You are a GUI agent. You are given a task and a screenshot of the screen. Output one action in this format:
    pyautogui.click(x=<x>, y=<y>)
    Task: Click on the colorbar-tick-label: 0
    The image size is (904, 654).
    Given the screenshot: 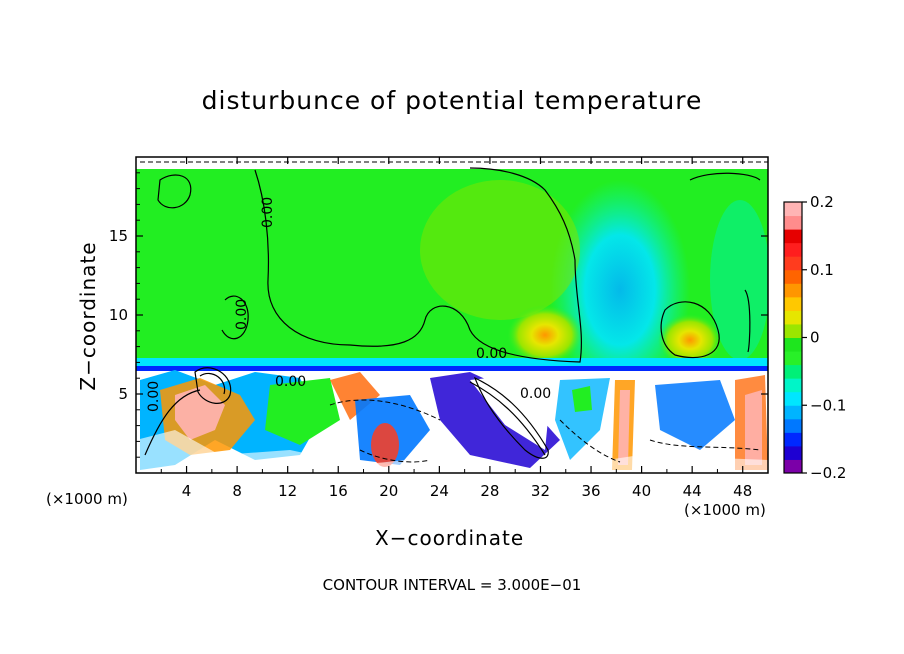 What is the action you would take?
    pyautogui.click(x=815, y=338)
    